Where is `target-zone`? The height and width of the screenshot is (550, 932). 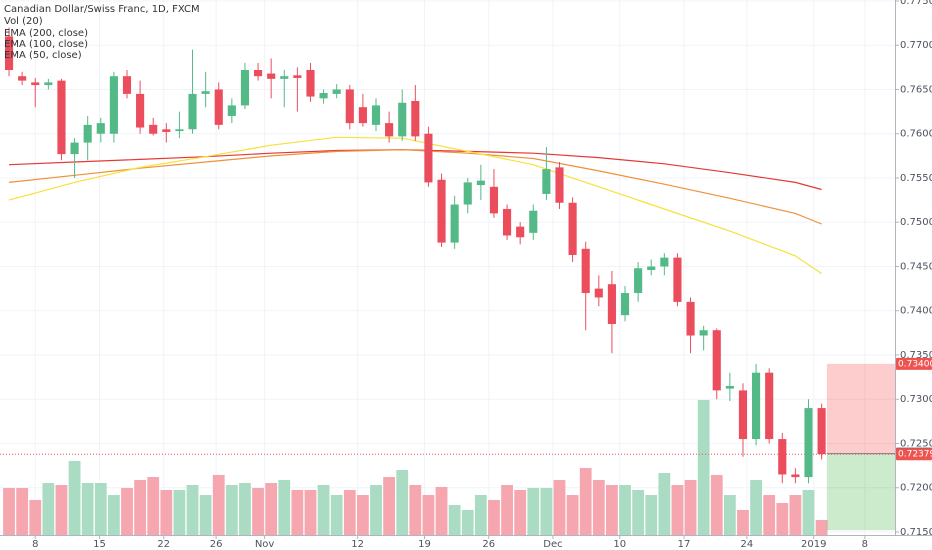 target-zone is located at coordinates (860, 492).